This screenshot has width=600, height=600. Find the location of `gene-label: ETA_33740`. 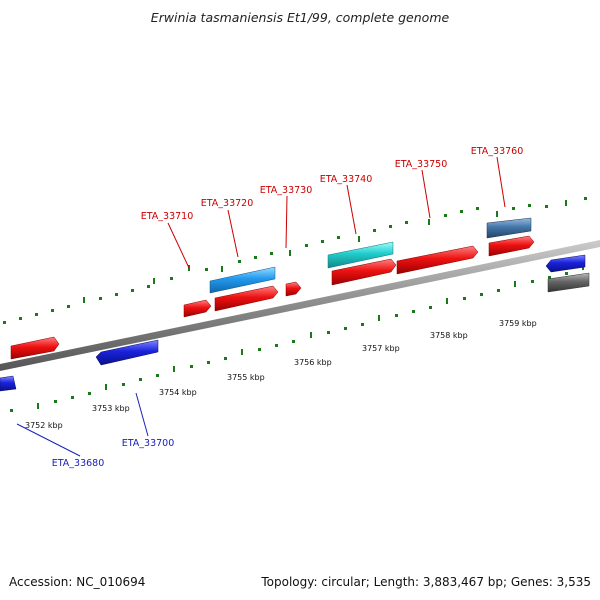

gene-label: ETA_33740 is located at coordinates (346, 179).